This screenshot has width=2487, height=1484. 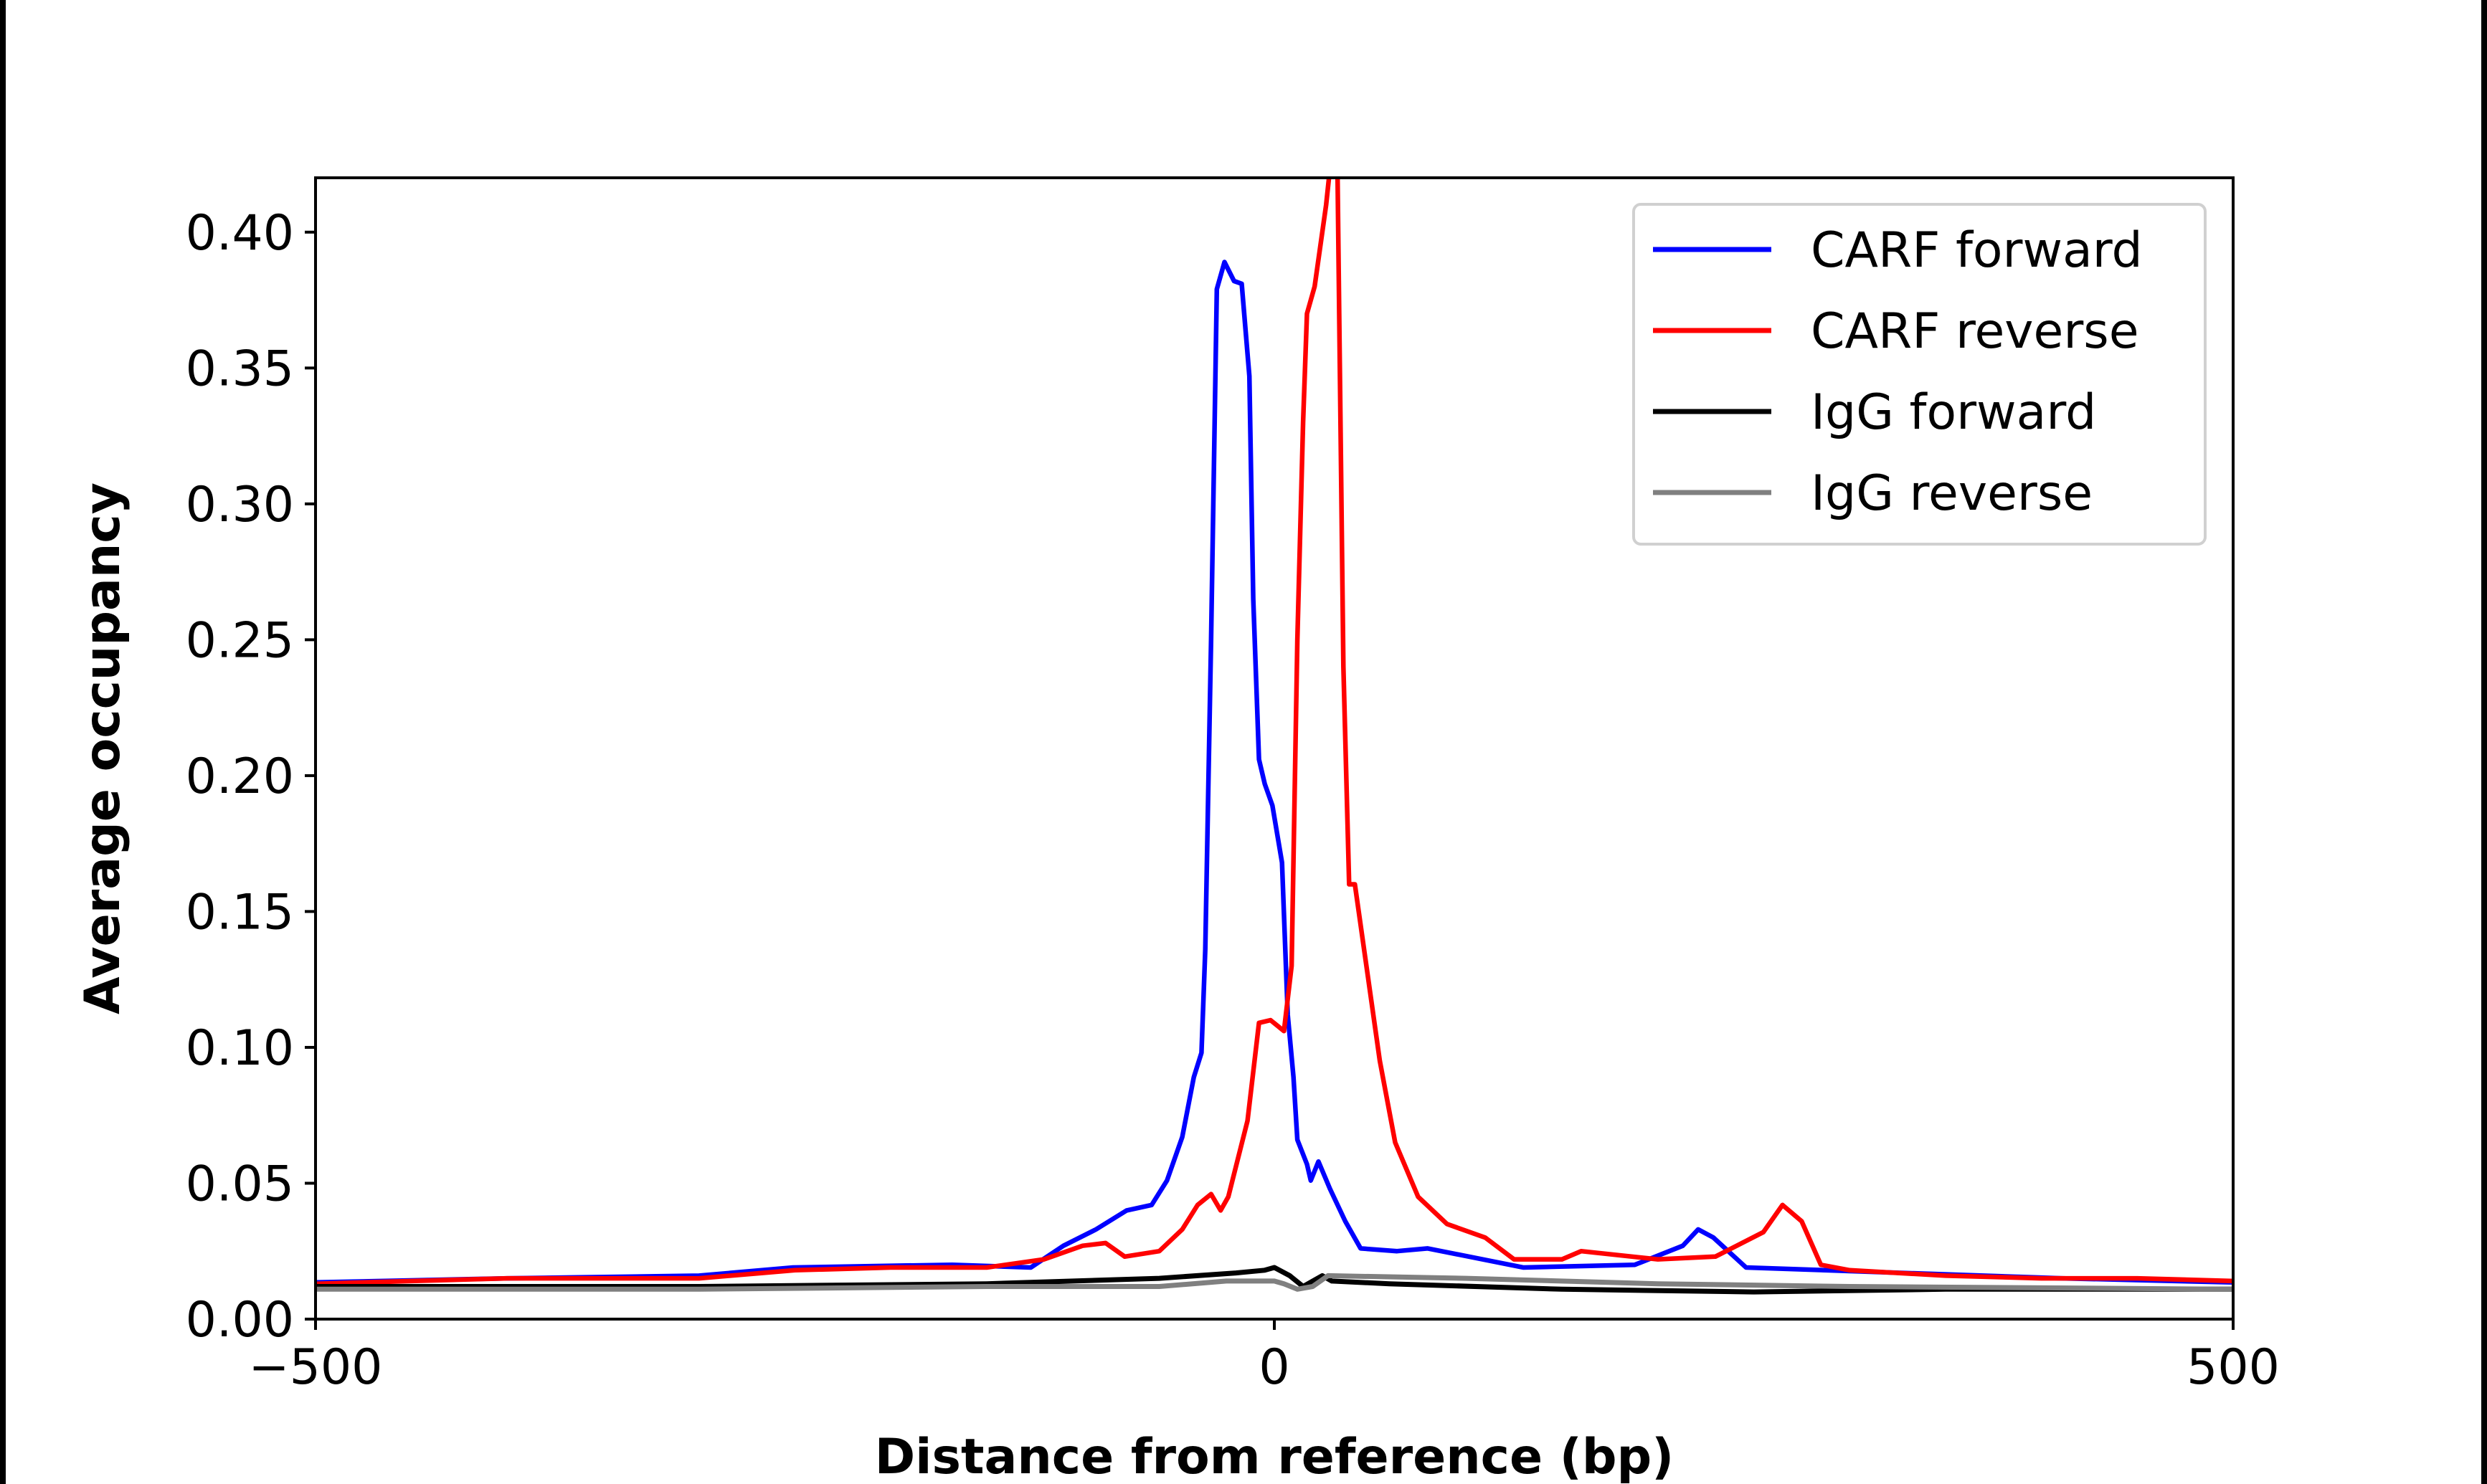 What do you see at coordinates (240, 912) in the screenshot?
I see `y-tick-label: 0.15` at bounding box center [240, 912].